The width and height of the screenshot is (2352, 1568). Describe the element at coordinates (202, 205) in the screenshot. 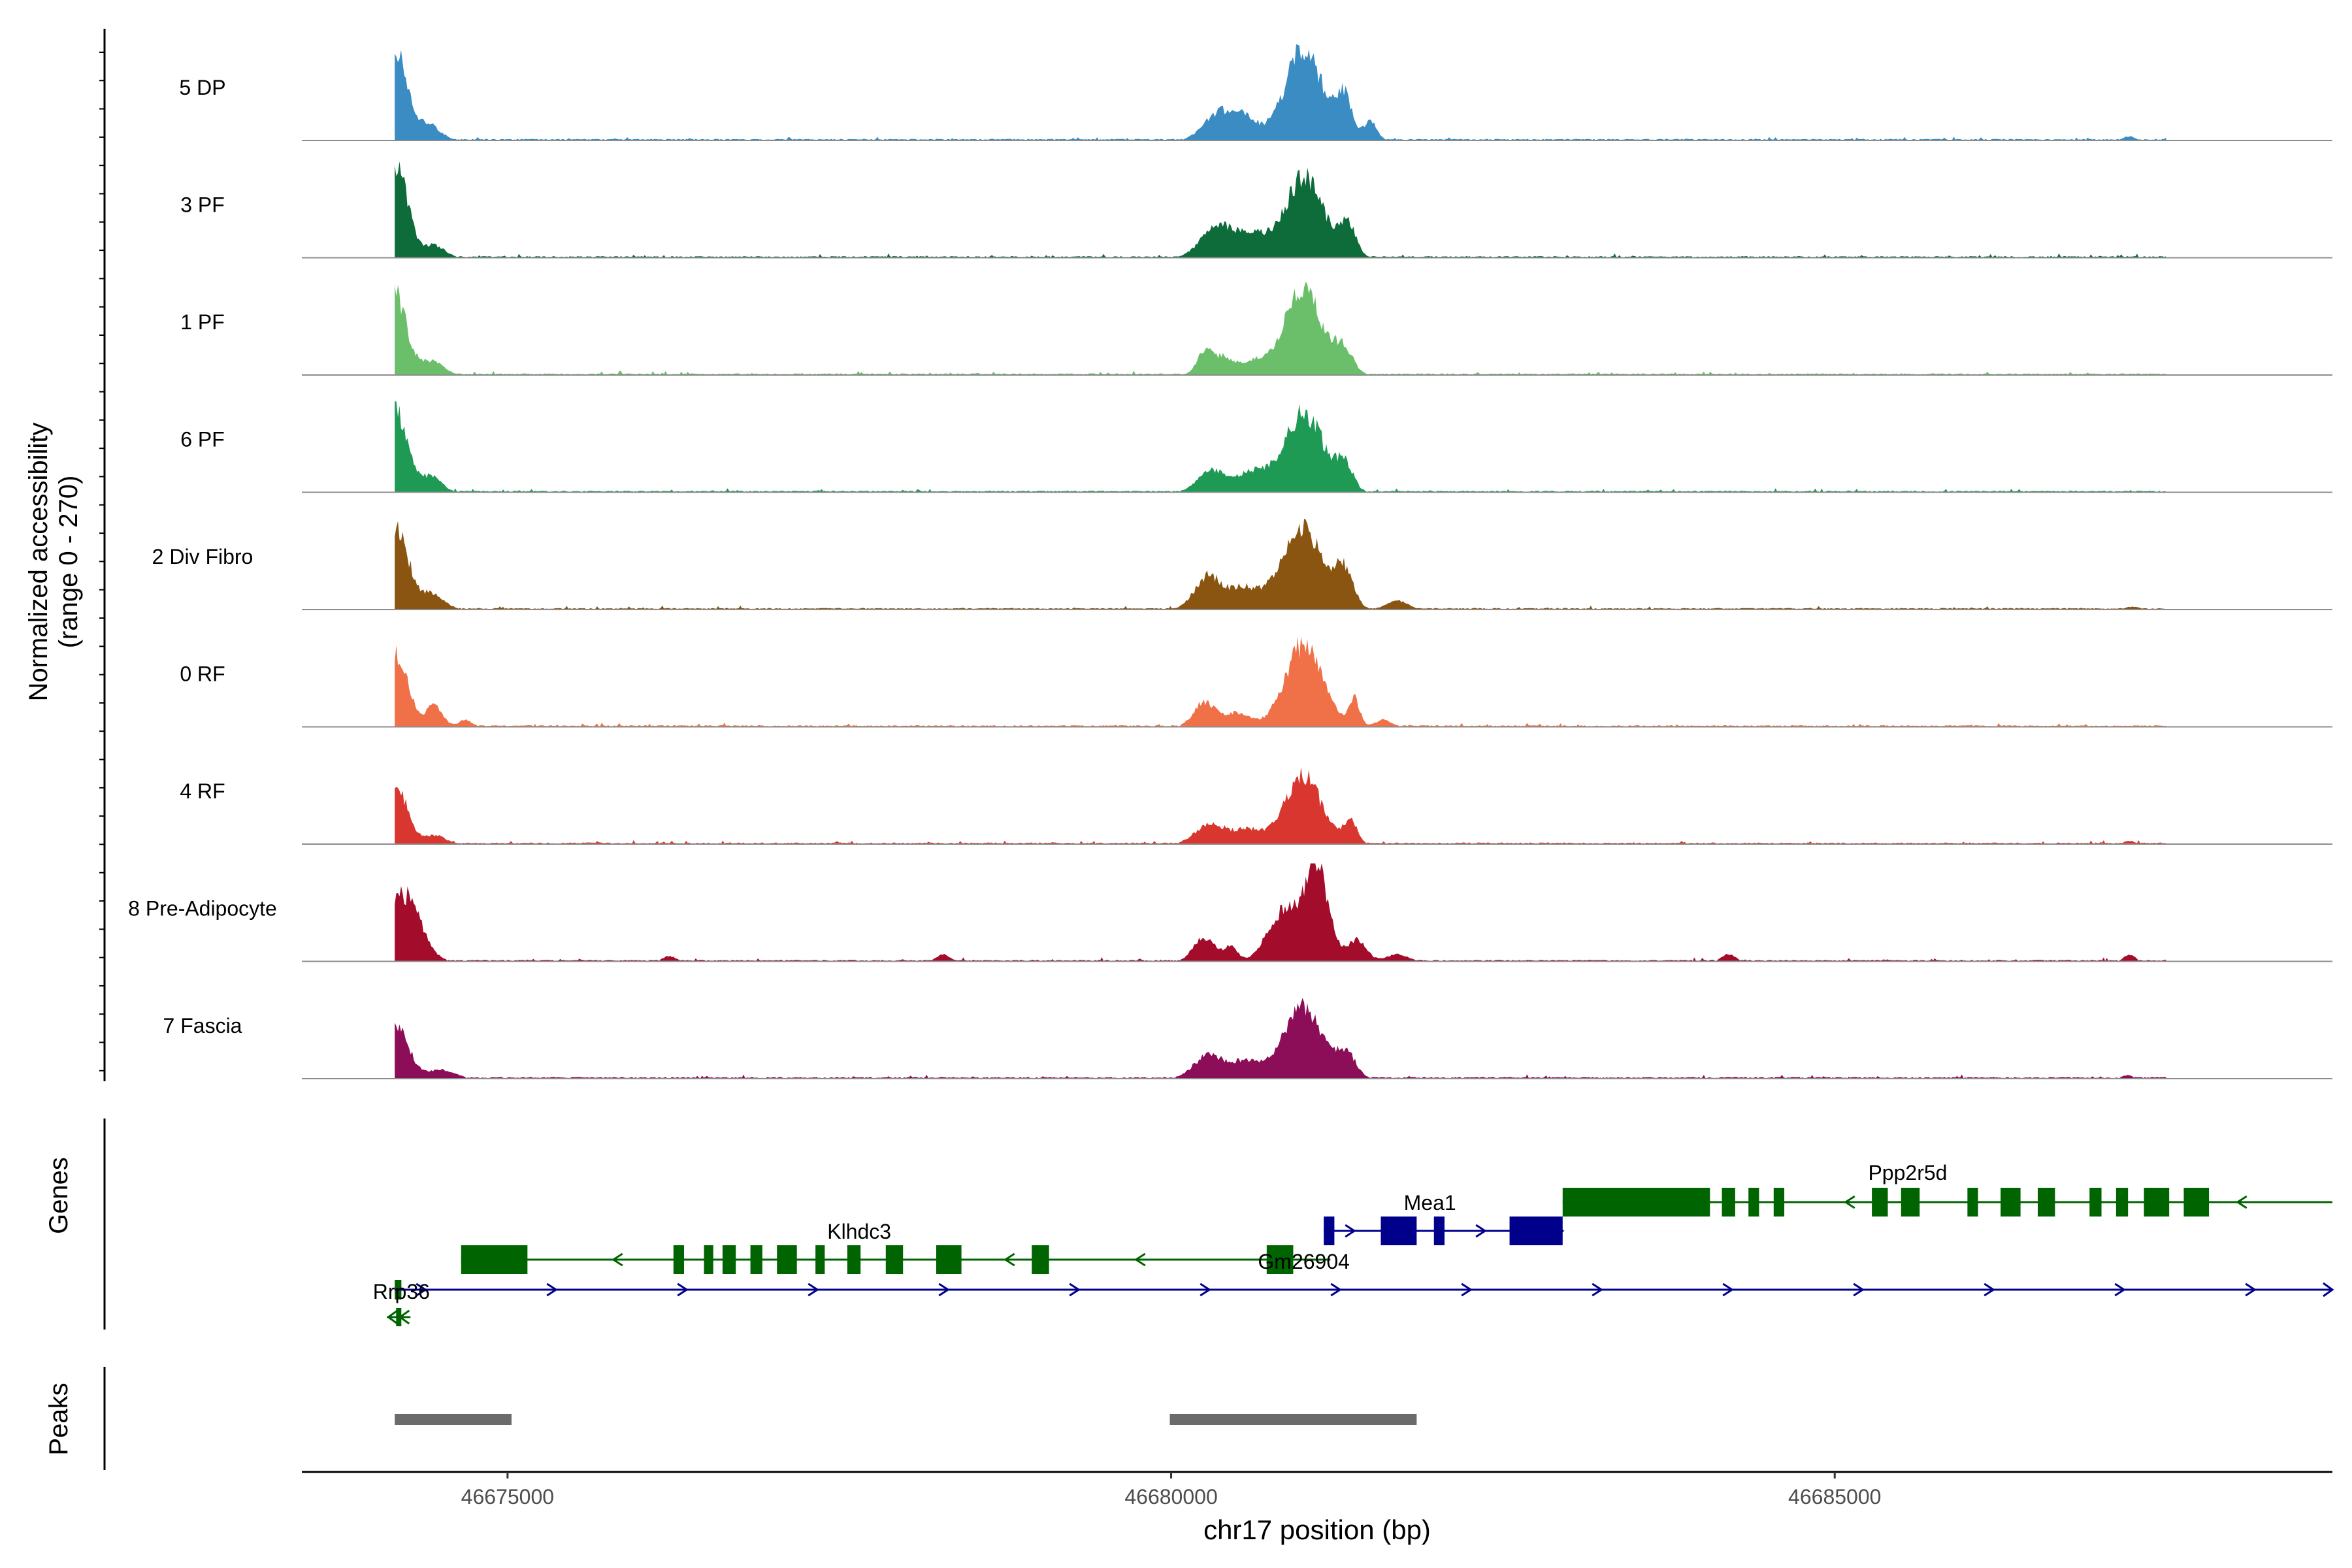

I see `track-label: 3 PF` at that location.